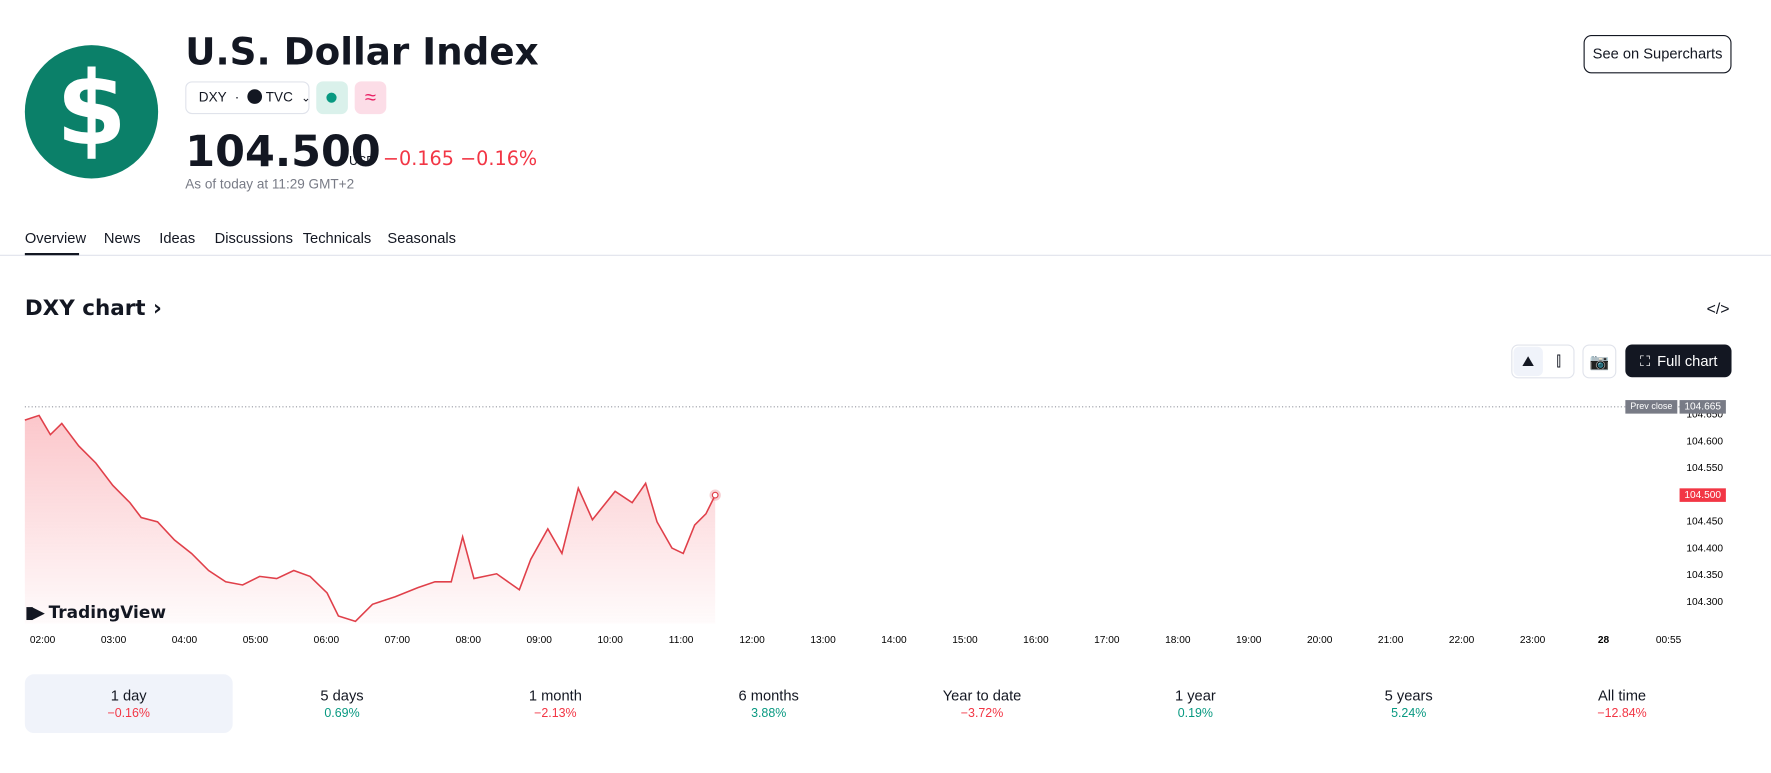  I want to click on prev-close-label: Prev close, so click(1651, 406).